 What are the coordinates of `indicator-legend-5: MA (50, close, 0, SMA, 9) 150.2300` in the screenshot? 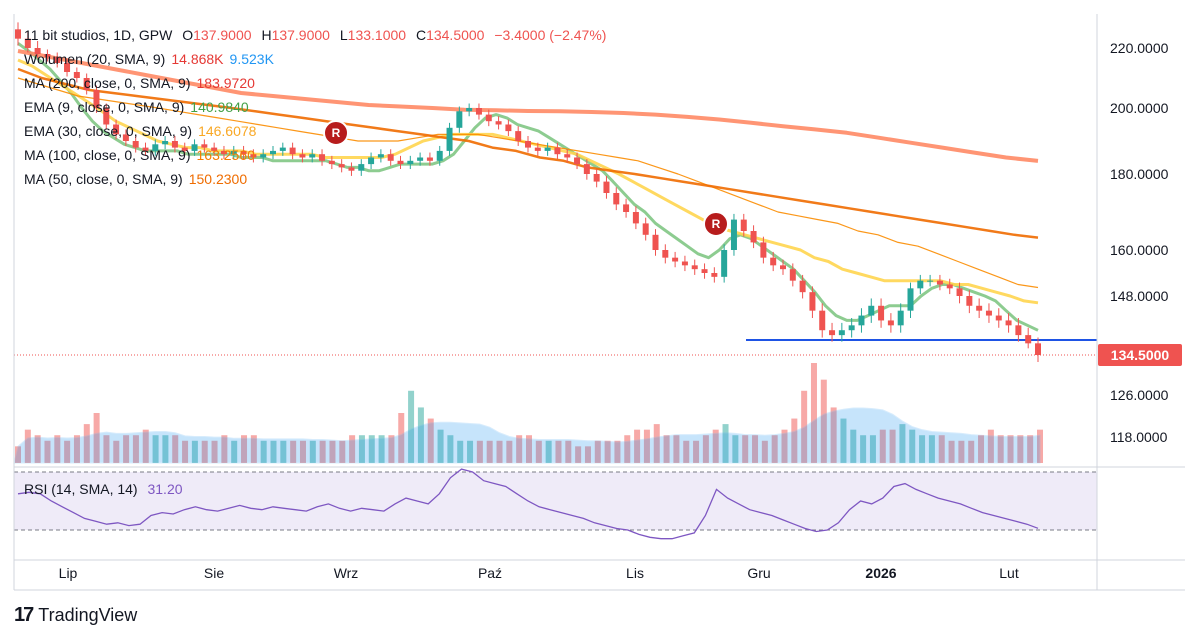 It's located at (138, 179).